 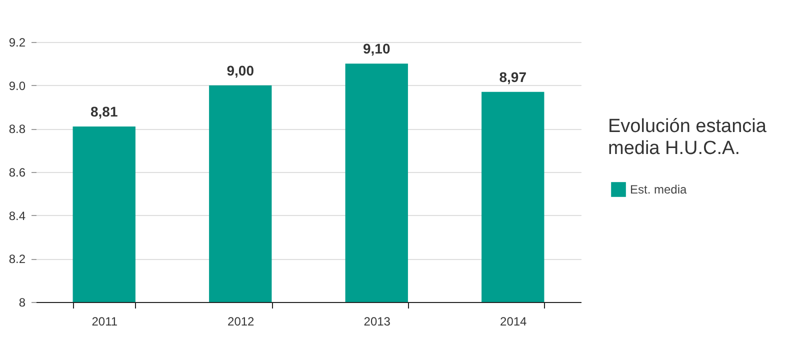 I want to click on x-tick-label: 2014, so click(x=514, y=321).